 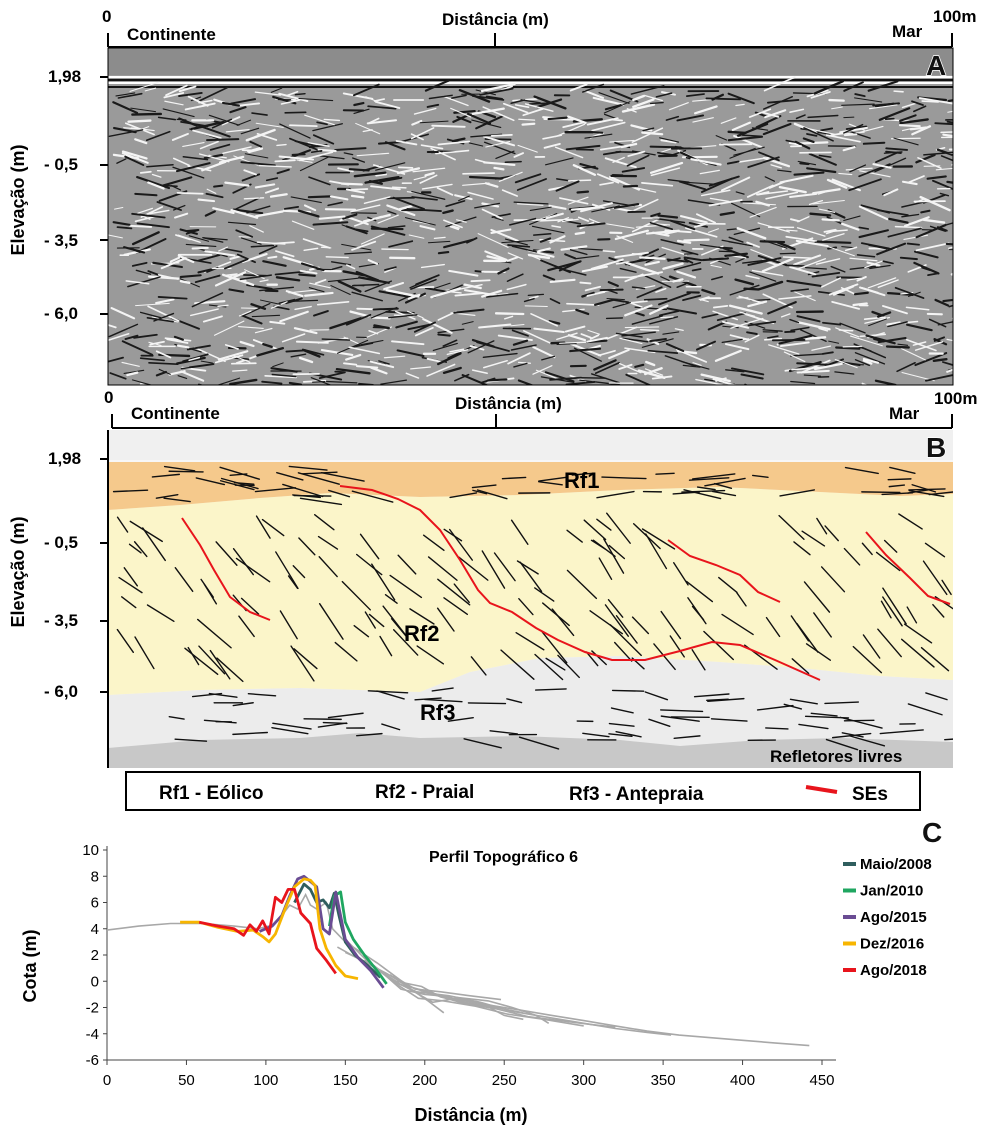 I want to click on panel-a-ytick: 1,98, so click(x=64, y=76).